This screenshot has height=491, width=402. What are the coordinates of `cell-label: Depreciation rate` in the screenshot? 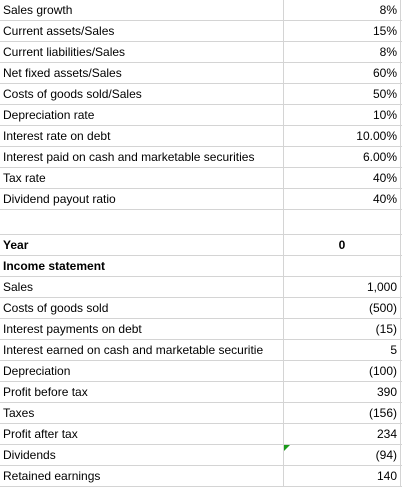 It's located at (142, 115).